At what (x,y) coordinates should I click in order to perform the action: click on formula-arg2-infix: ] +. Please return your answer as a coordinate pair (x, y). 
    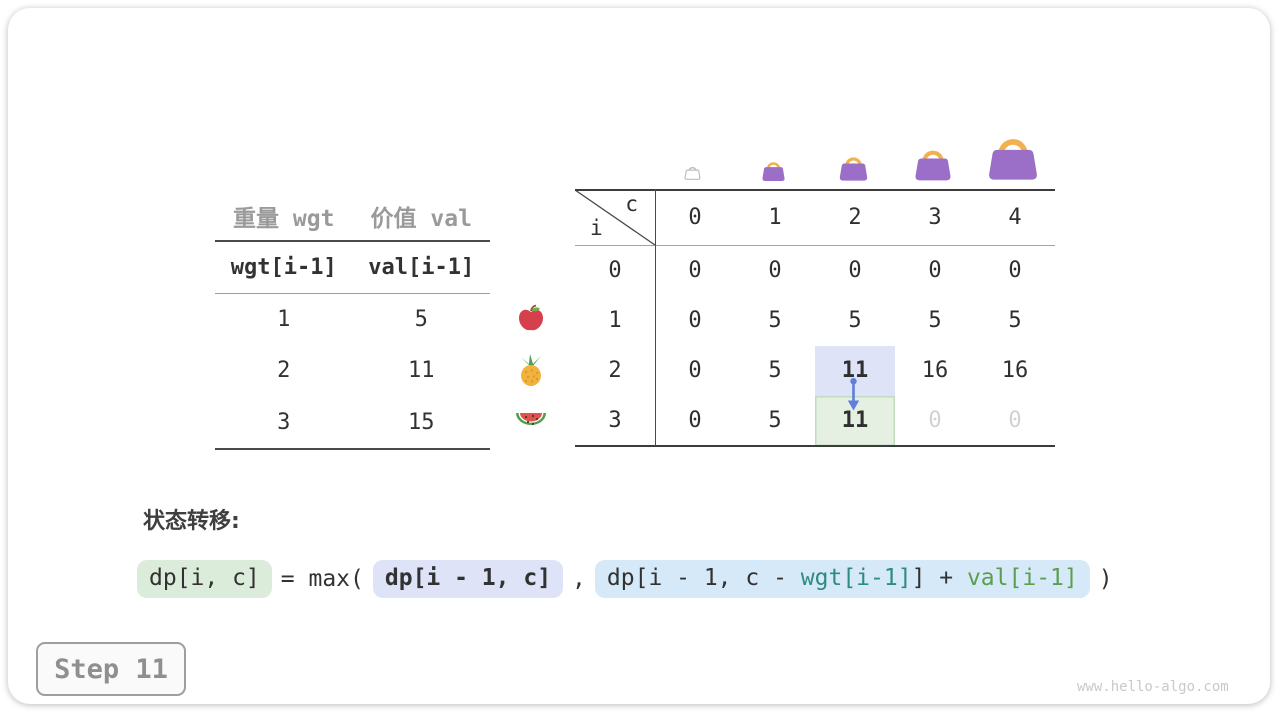
    Looking at the image, I should click on (939, 578).